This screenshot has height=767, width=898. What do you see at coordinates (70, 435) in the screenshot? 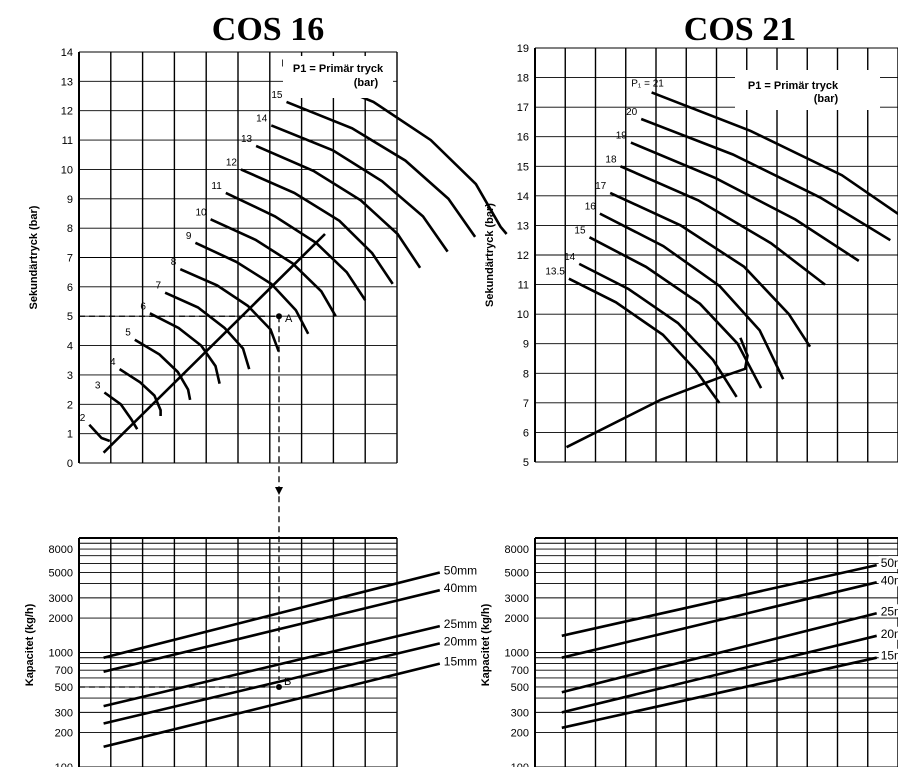
I see `y-tick-label: 1` at bounding box center [70, 435].